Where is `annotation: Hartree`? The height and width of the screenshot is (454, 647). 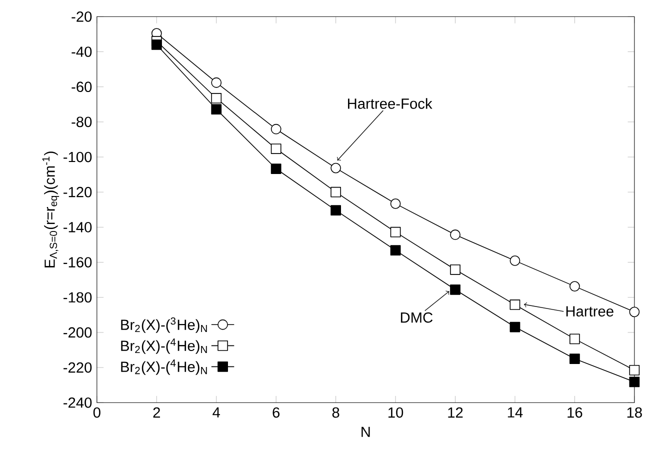
annotation: Hartree is located at coordinates (590, 311).